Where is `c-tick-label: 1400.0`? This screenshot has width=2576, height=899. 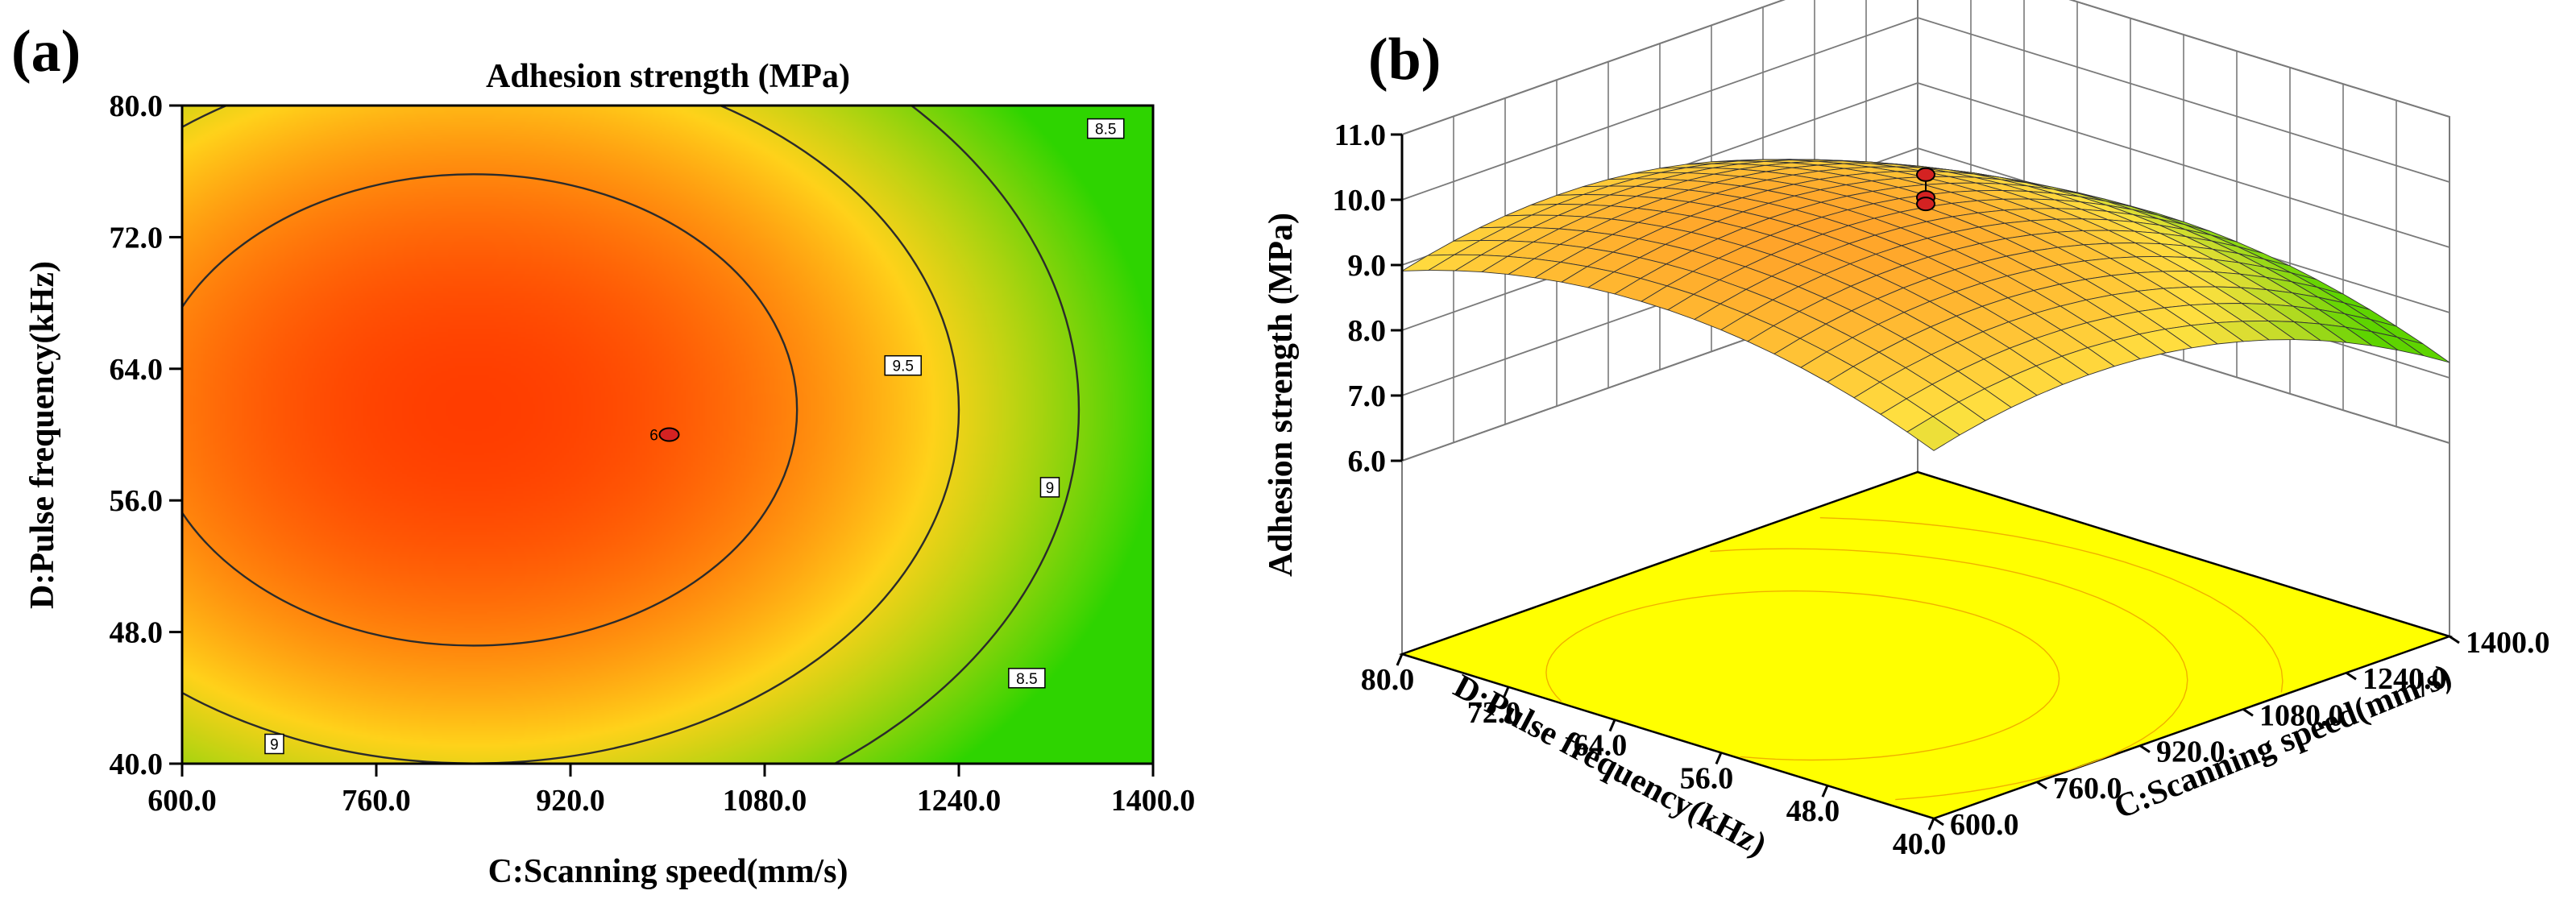 c-tick-label: 1400.0 is located at coordinates (2508, 643).